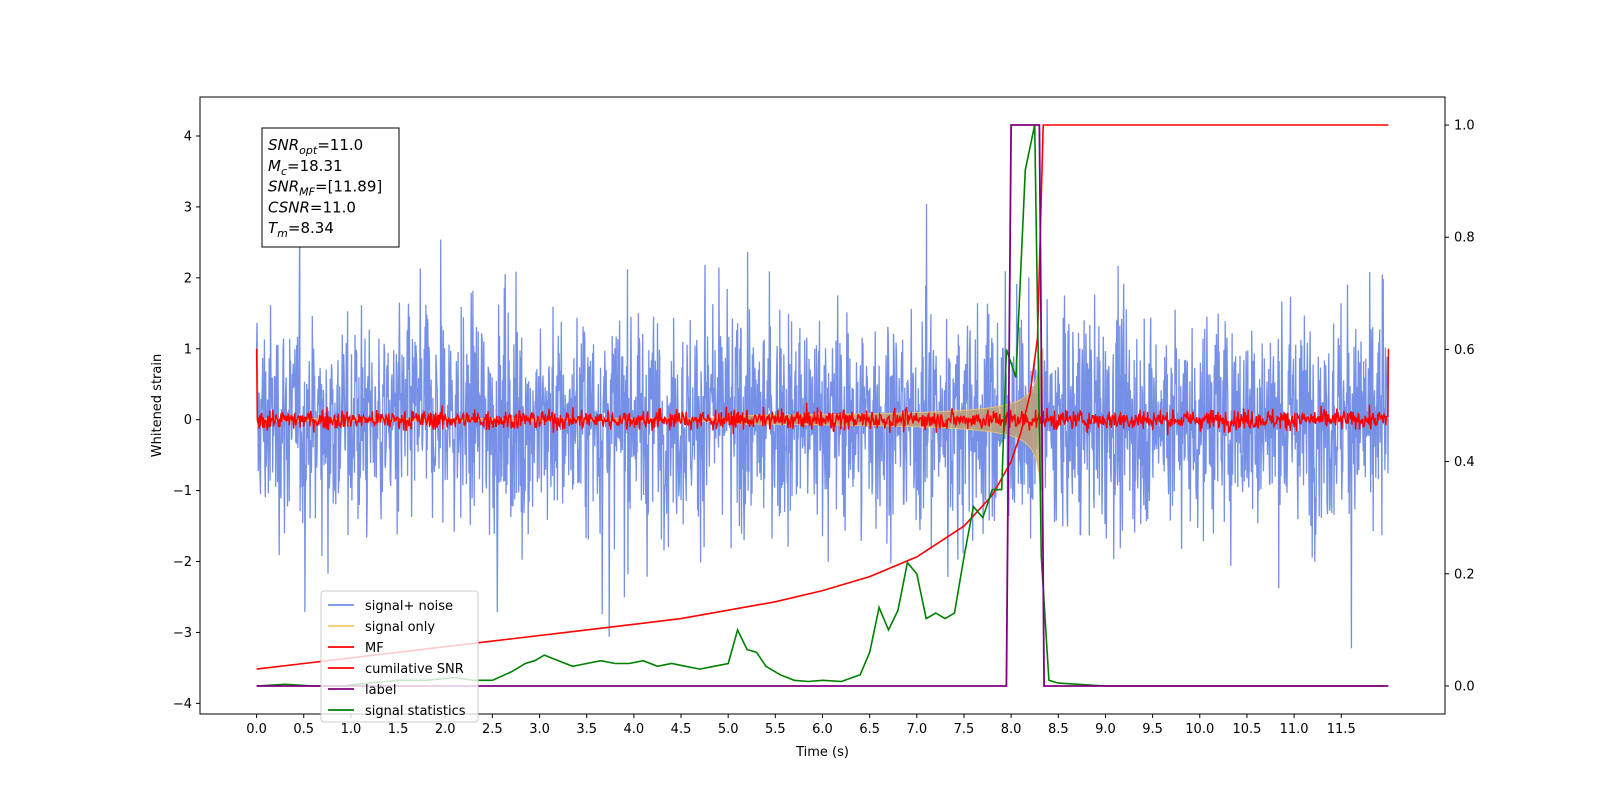  What do you see at coordinates (415, 711) in the screenshot?
I see `legend-entry-label: signal statistics` at bounding box center [415, 711].